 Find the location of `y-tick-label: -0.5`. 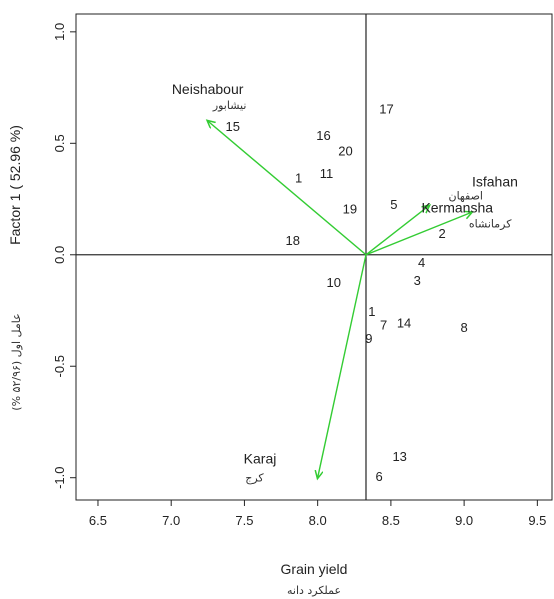

y-tick-label: -0.5 is located at coordinates (59, 366).